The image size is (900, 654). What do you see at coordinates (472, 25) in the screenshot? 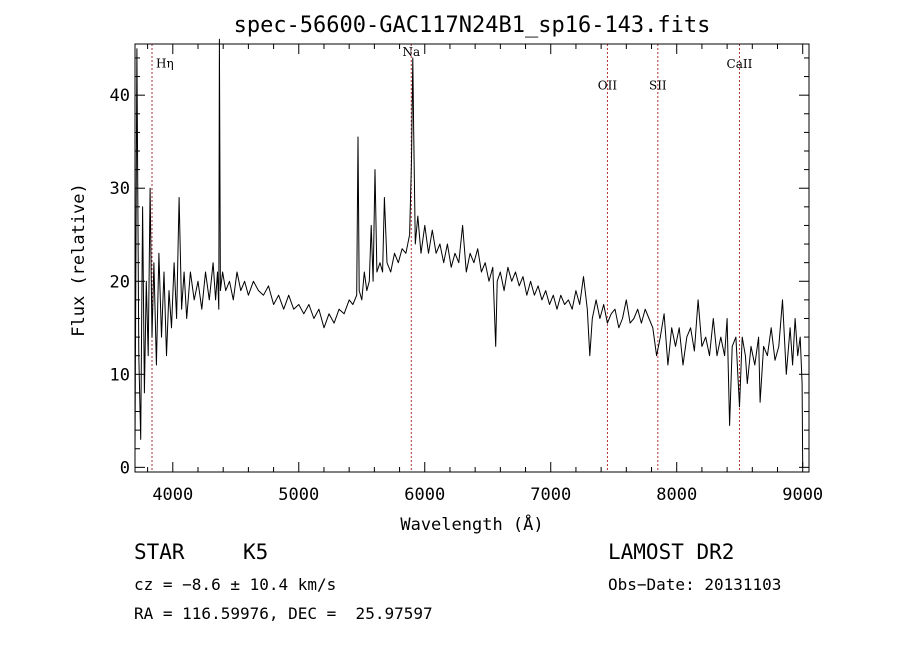
I see `chart-title: spec-56600-GAC117N24B1_sp16-143.fits` at bounding box center [472, 25].